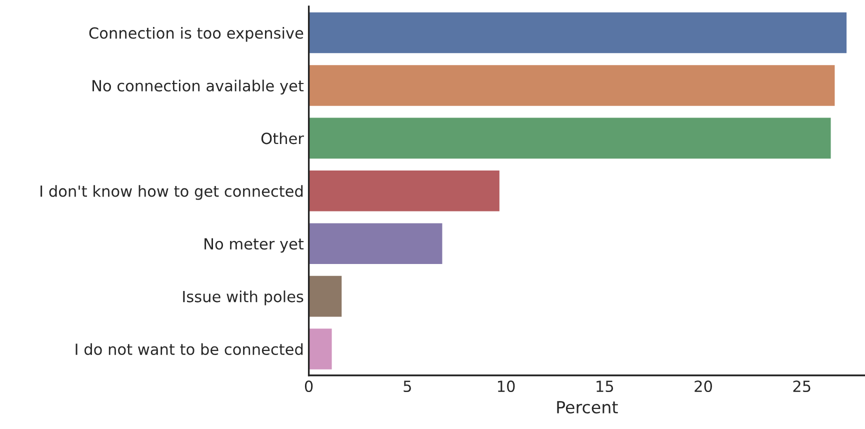  What do you see at coordinates (506, 386) in the screenshot?
I see `x-tick-label: 10` at bounding box center [506, 386].